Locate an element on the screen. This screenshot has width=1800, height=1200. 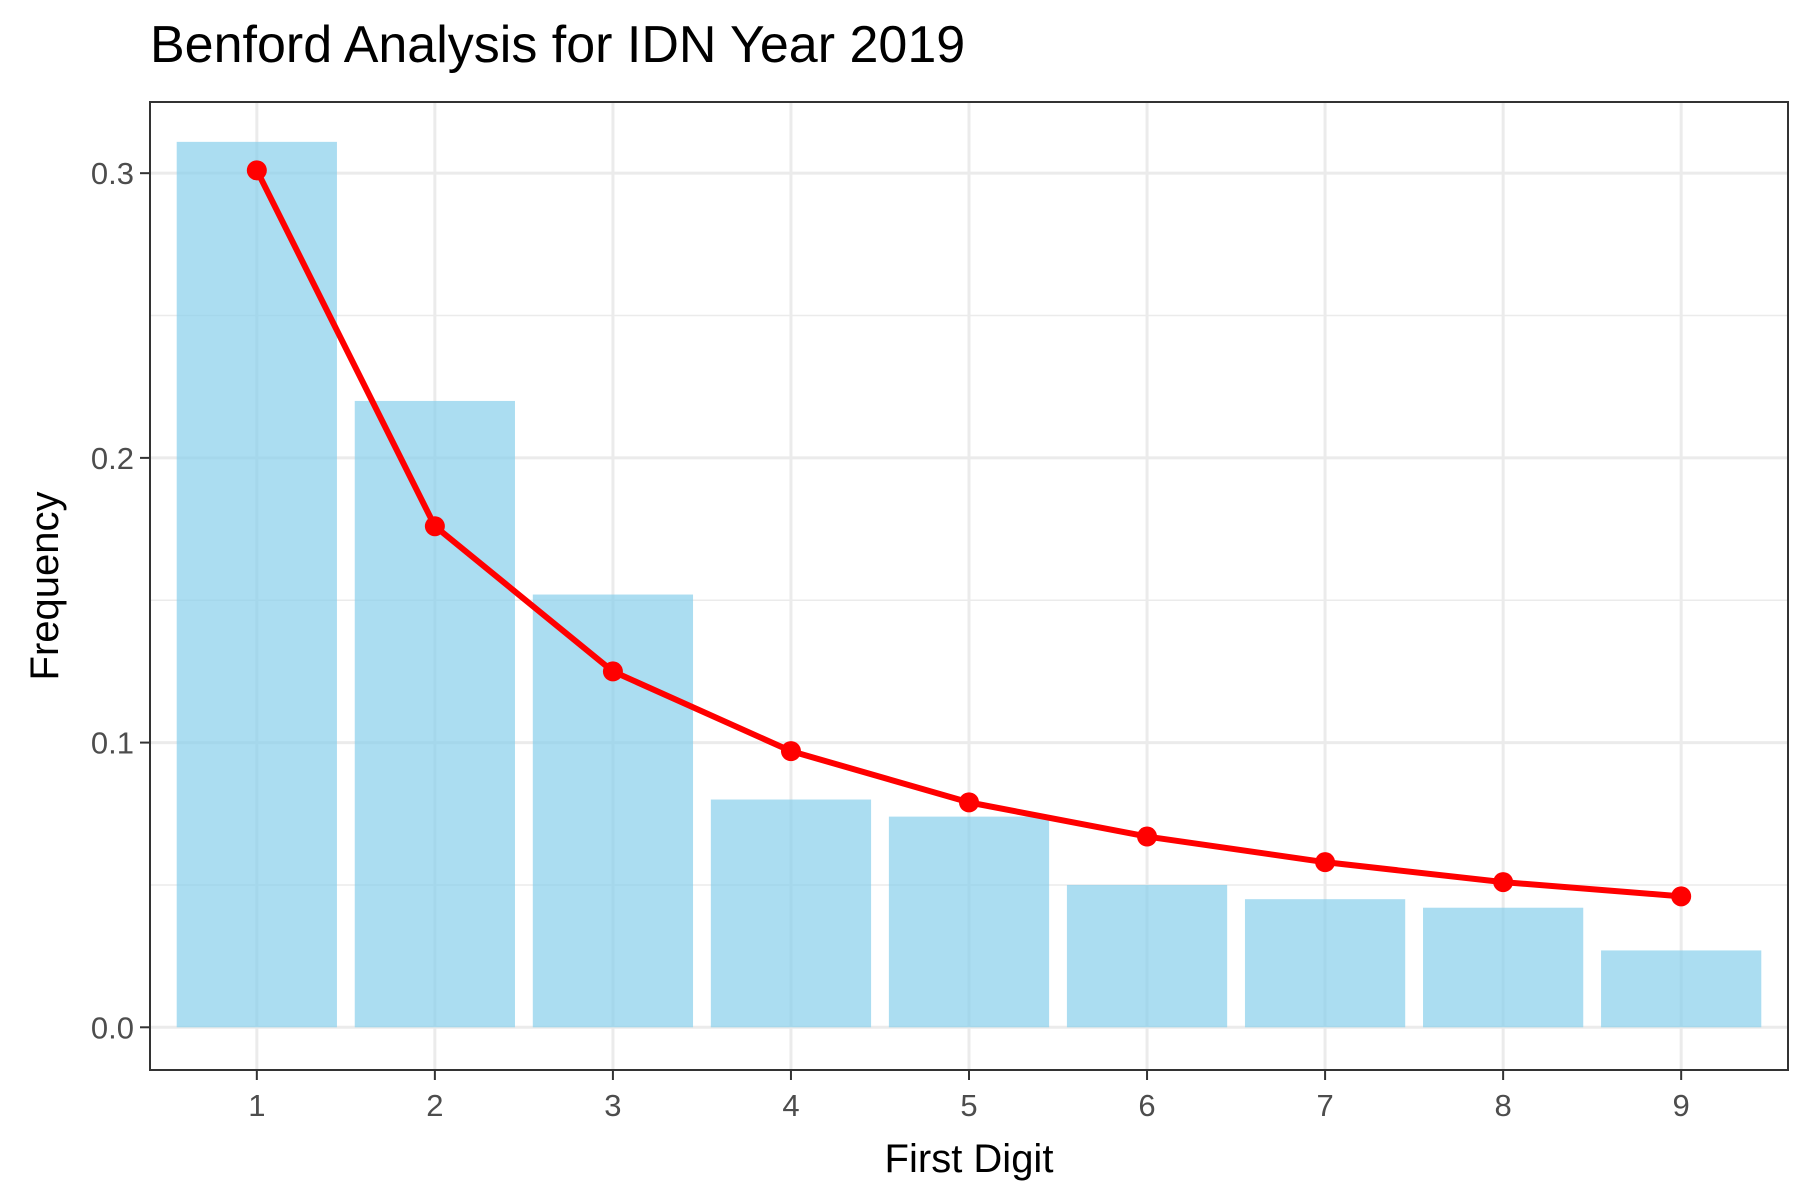
x-tick-label: 4 is located at coordinates (790, 1105).